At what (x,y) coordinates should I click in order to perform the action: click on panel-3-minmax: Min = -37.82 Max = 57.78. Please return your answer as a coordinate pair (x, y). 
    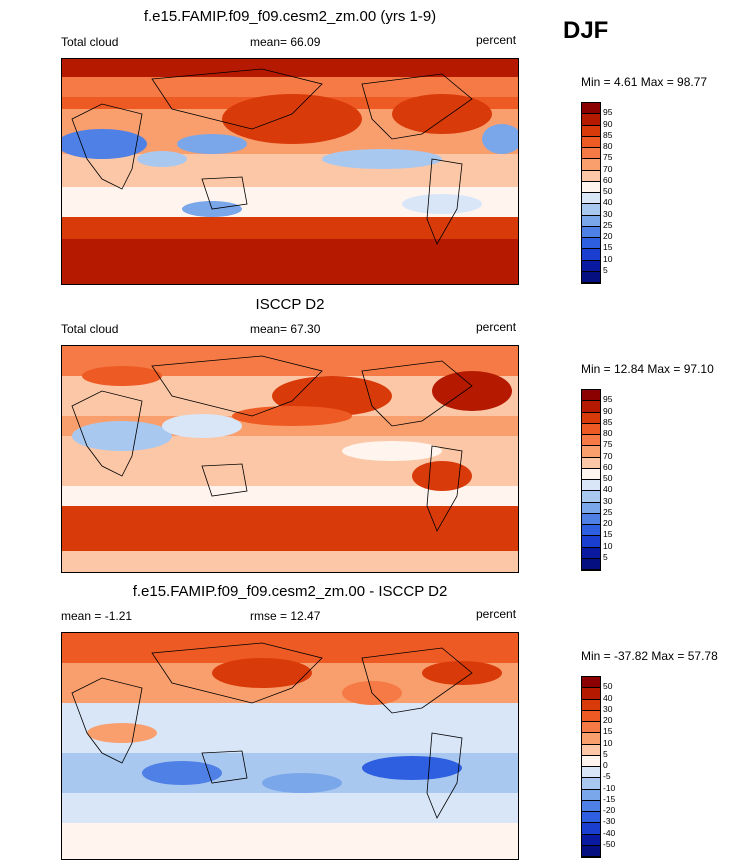
    Looking at the image, I should click on (649, 656).